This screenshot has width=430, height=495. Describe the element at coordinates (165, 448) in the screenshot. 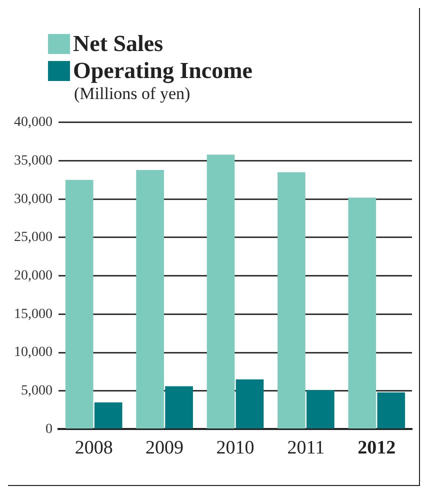

I see `x-tick-label: 2009` at that location.